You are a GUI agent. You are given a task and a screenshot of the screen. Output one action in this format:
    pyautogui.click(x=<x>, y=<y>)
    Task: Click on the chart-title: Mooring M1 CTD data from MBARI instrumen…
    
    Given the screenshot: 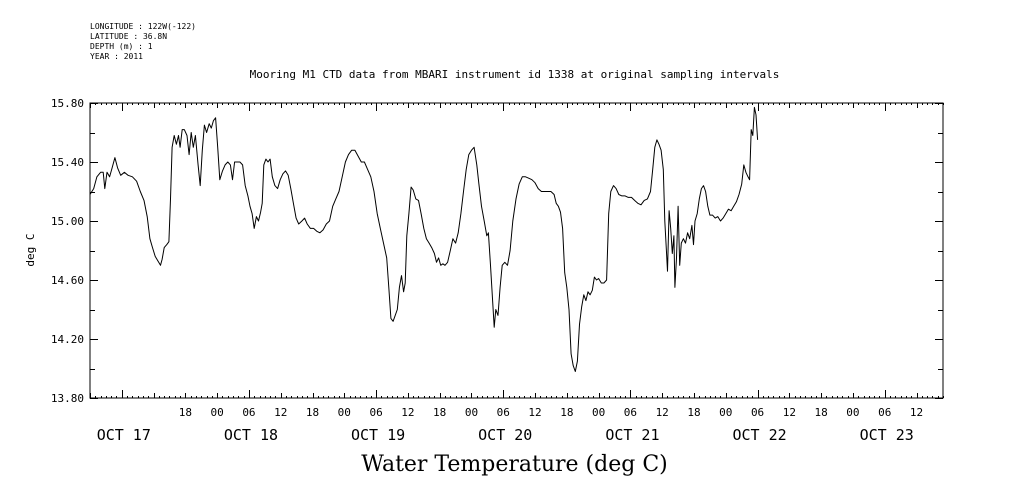 What is the action you would take?
    pyautogui.click(x=514, y=74)
    